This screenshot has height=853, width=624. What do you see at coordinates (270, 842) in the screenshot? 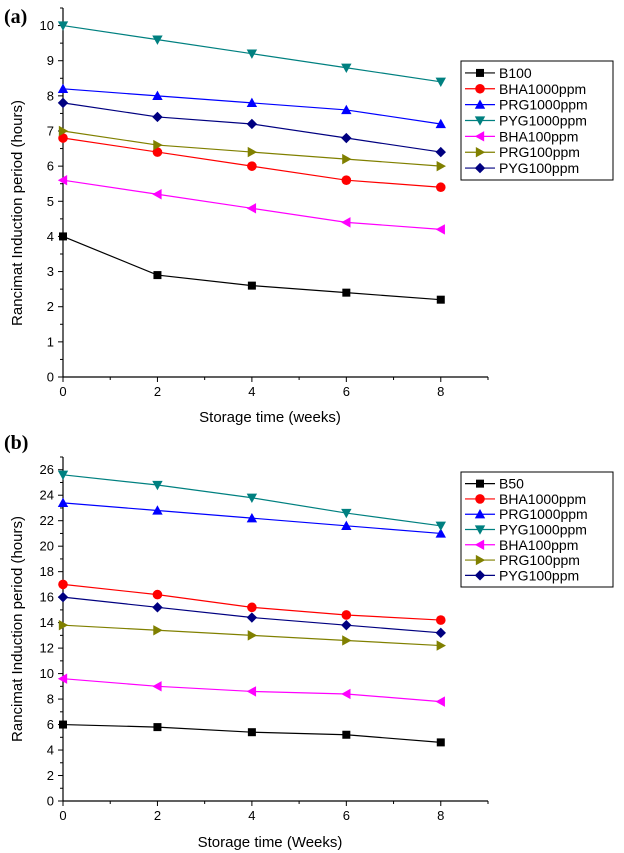
I see `x-axis-label-b: Storage time (Weeks)` at bounding box center [270, 842].